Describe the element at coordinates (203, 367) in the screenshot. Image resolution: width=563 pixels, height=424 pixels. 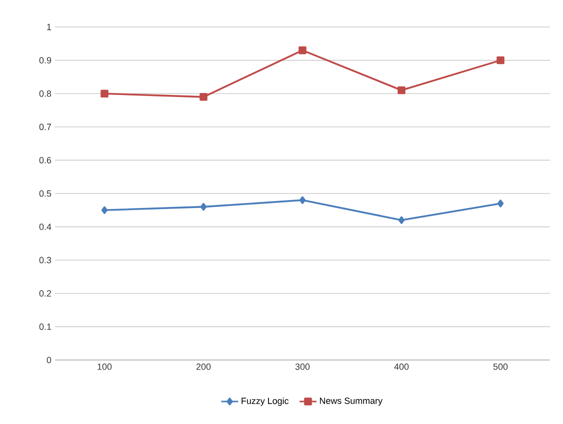
I see `x-tick-label: 200` at that location.